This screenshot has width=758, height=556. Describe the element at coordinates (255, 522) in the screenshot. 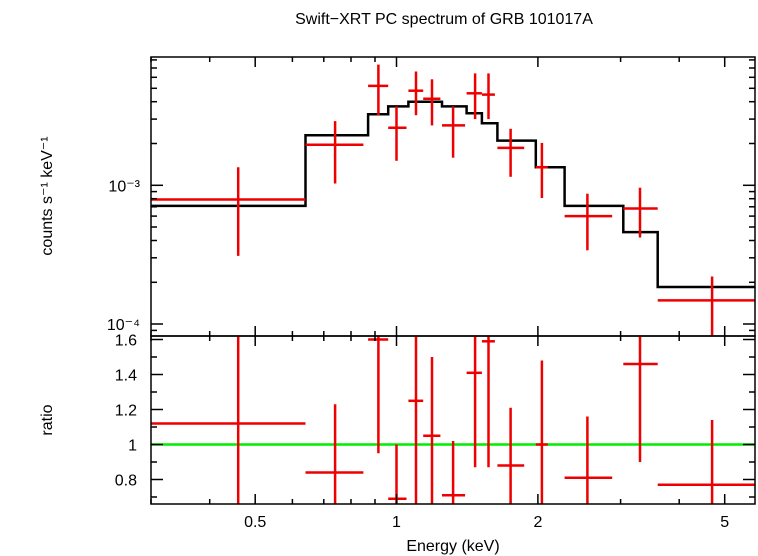

I see `x-tick-label-0.5: 0.5` at that location.